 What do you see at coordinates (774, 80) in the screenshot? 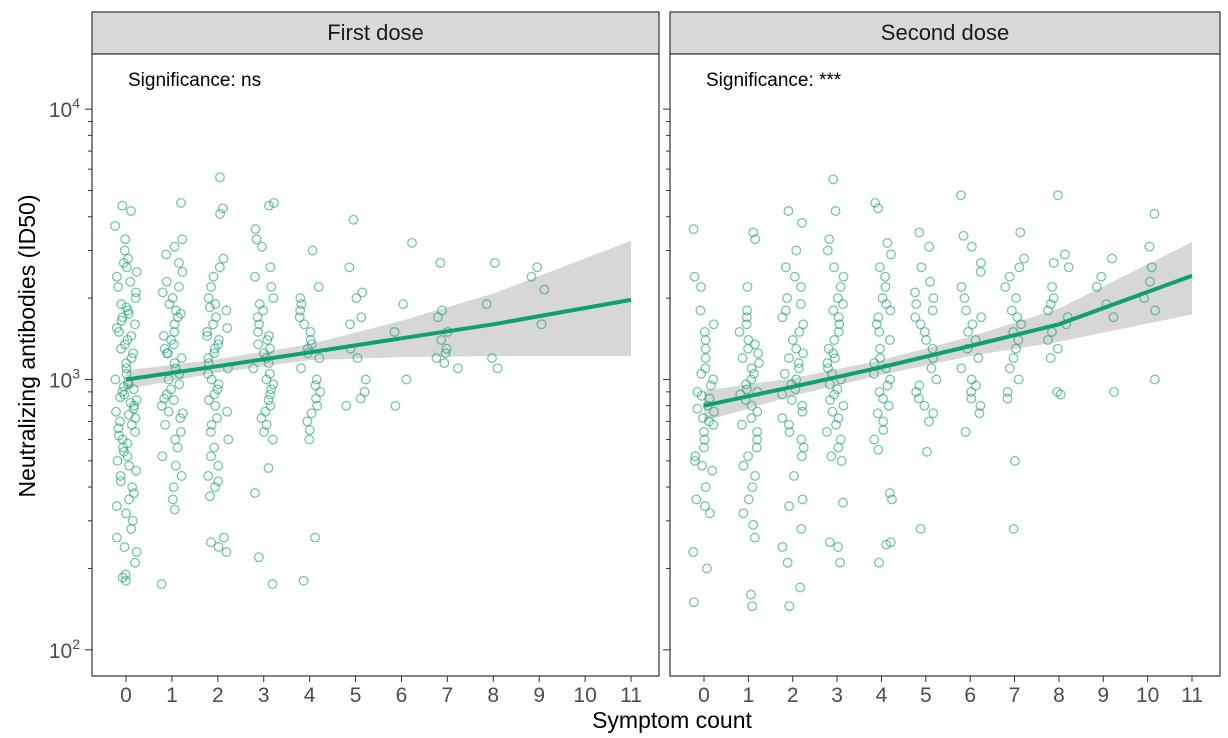
I see `significance-annotation: Significance: ***` at bounding box center [774, 80].